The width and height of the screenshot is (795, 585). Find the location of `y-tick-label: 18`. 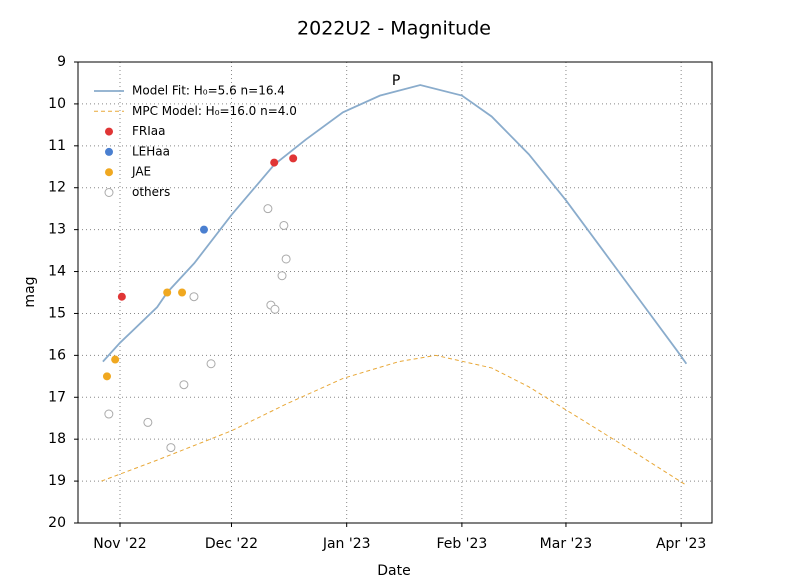

y-tick-label: 18 is located at coordinates (57, 439).